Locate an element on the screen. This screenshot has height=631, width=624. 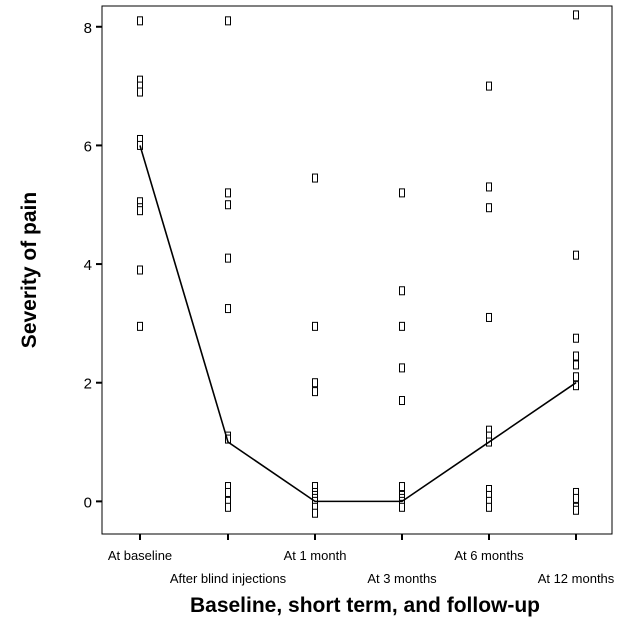
x-tick-label: After blind injections is located at coordinates (228, 578).